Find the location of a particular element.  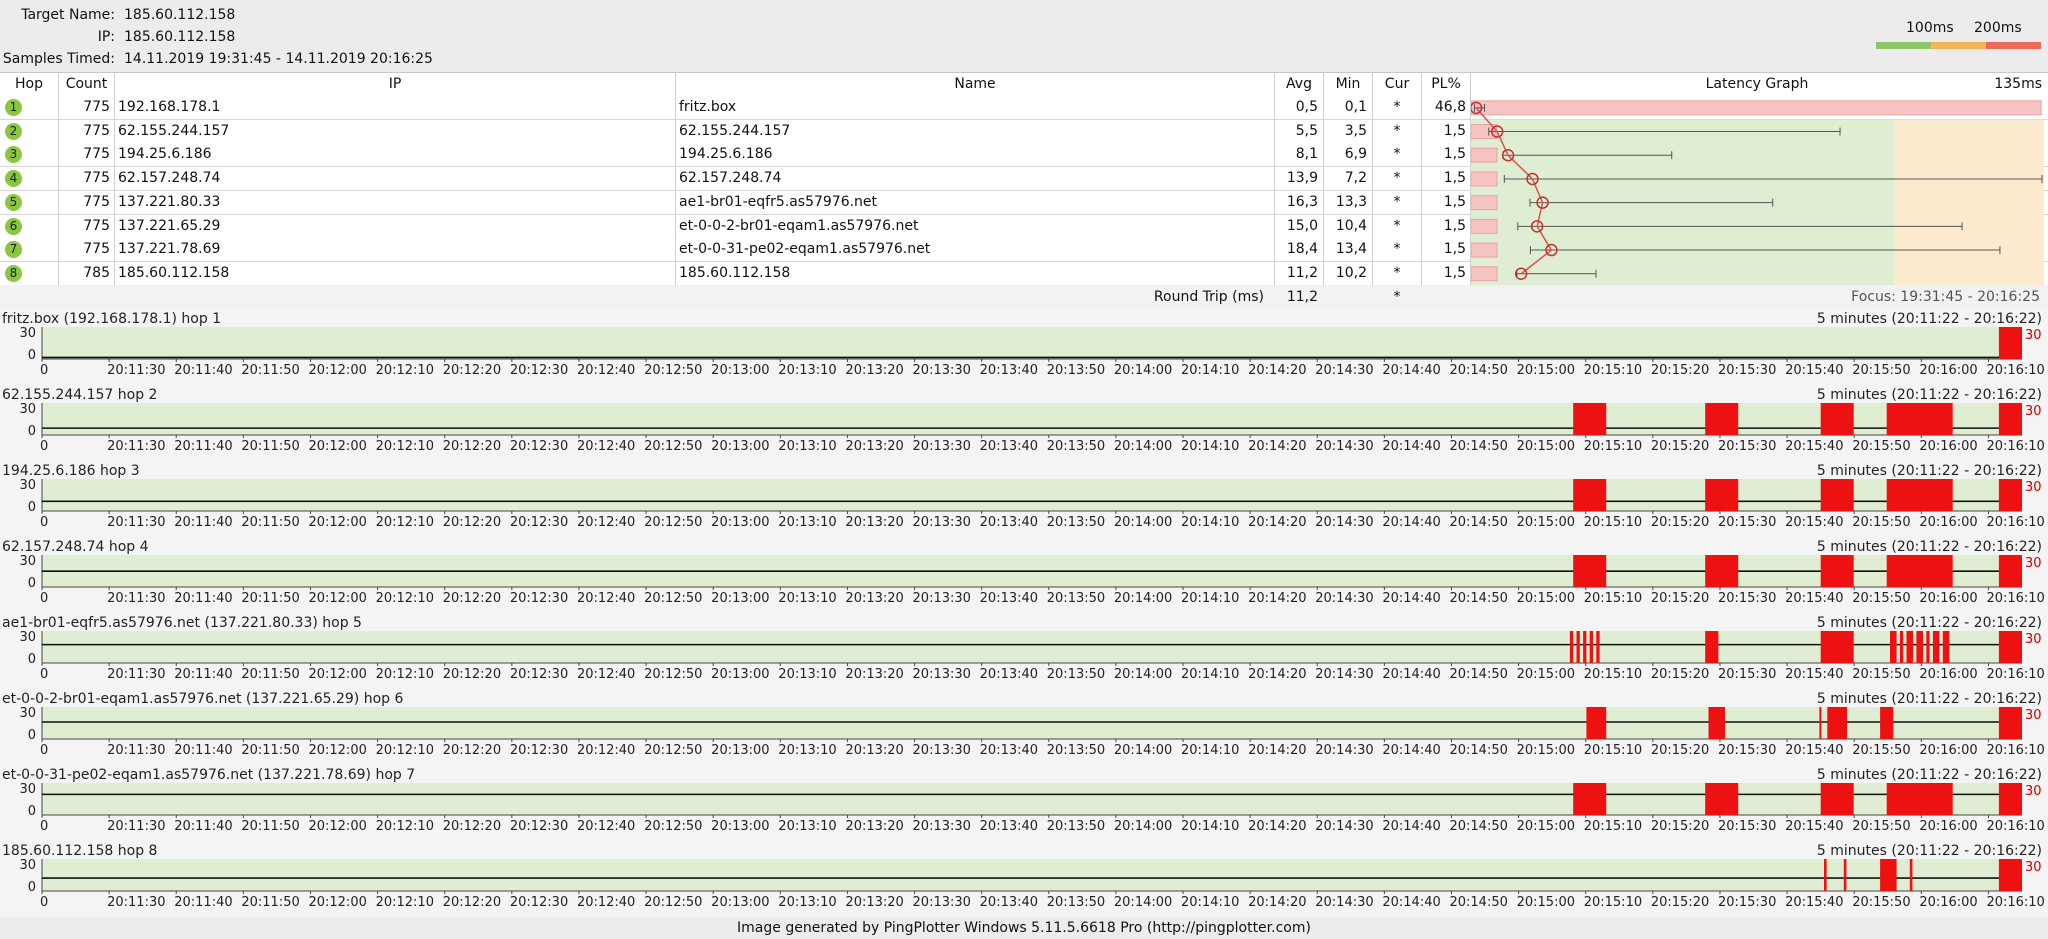

hop-pl: 46,8 is located at coordinates (1450, 107).